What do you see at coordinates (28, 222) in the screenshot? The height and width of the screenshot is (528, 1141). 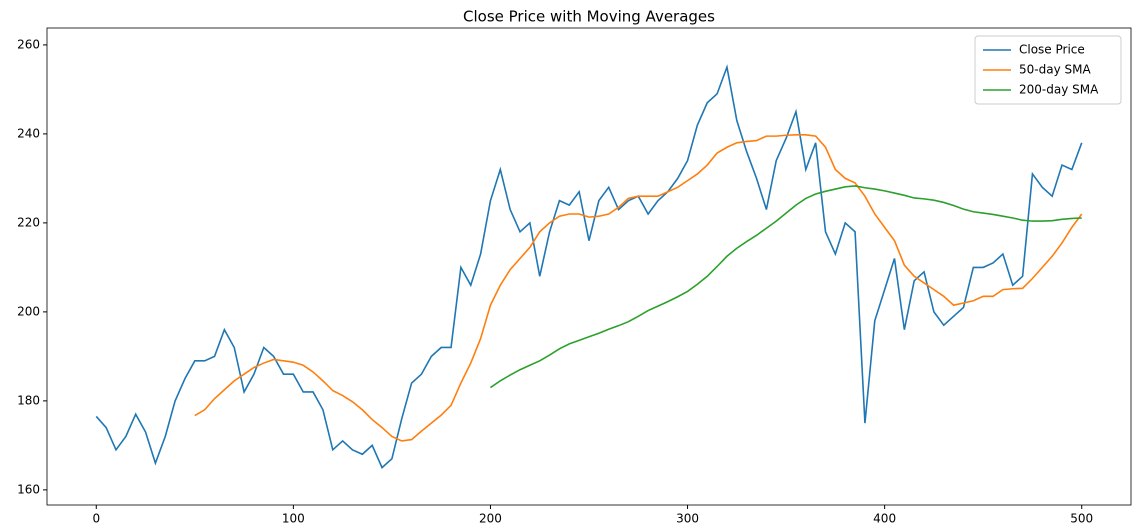 I see `y-tick-label: 220` at bounding box center [28, 222].